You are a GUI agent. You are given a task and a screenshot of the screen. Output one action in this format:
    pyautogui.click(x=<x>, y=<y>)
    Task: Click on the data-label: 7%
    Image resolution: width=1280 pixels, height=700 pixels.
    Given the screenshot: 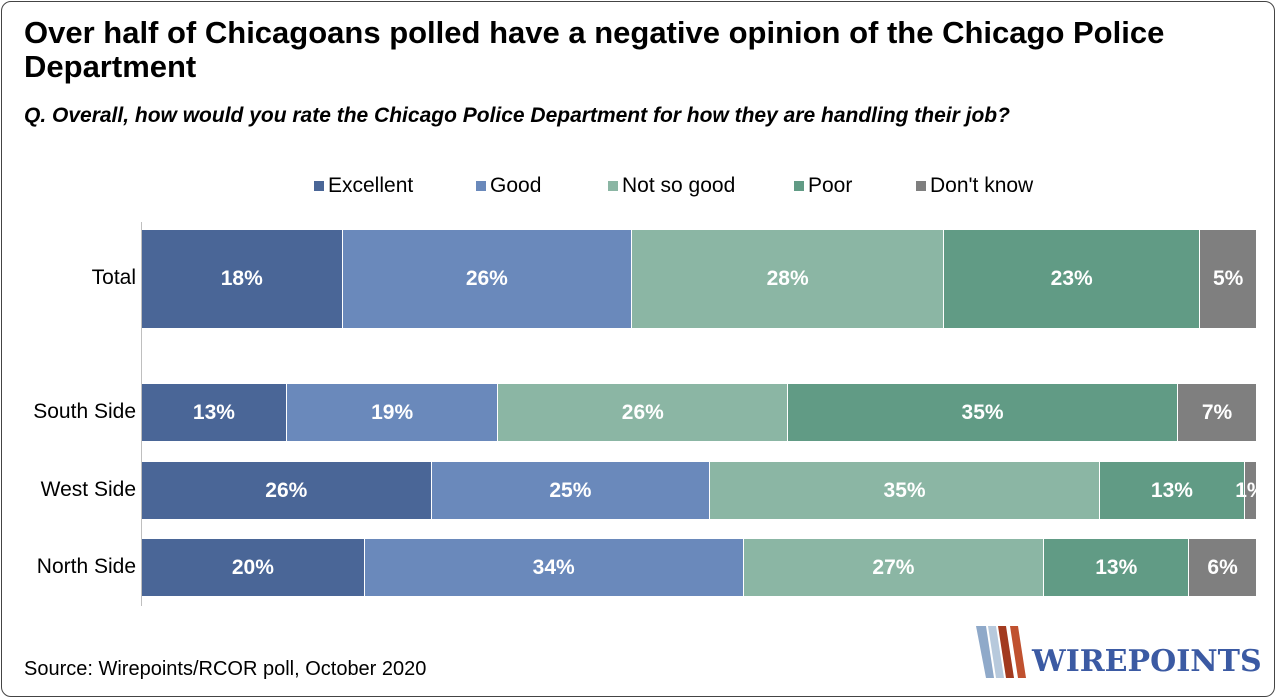 What is the action you would take?
    pyautogui.click(x=1217, y=412)
    